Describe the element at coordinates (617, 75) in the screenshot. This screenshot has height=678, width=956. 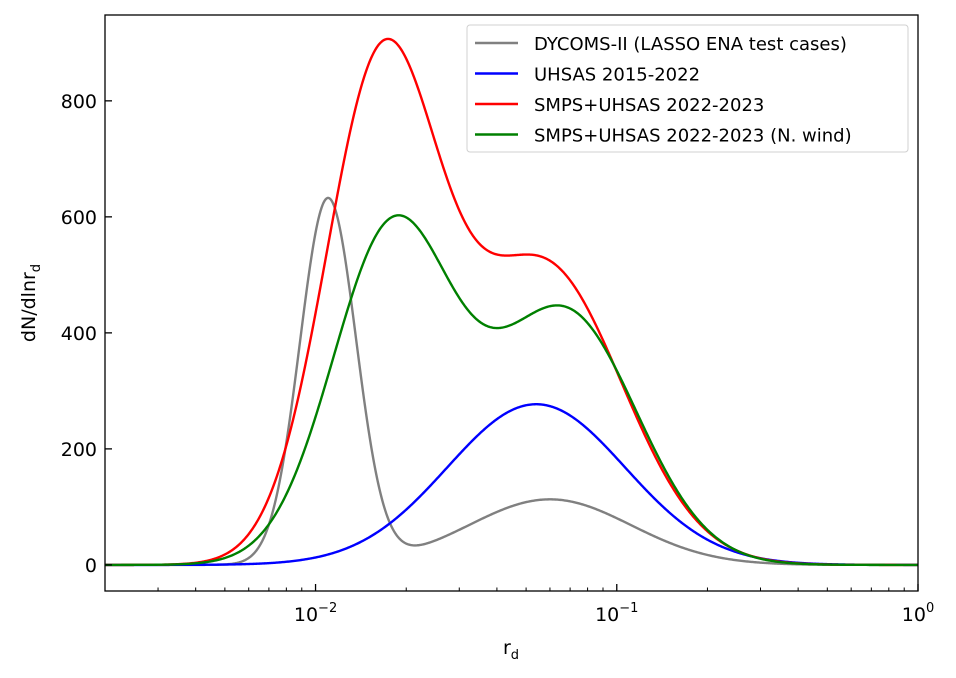
I see `legend-label: UHSAS 2015-2022` at that location.